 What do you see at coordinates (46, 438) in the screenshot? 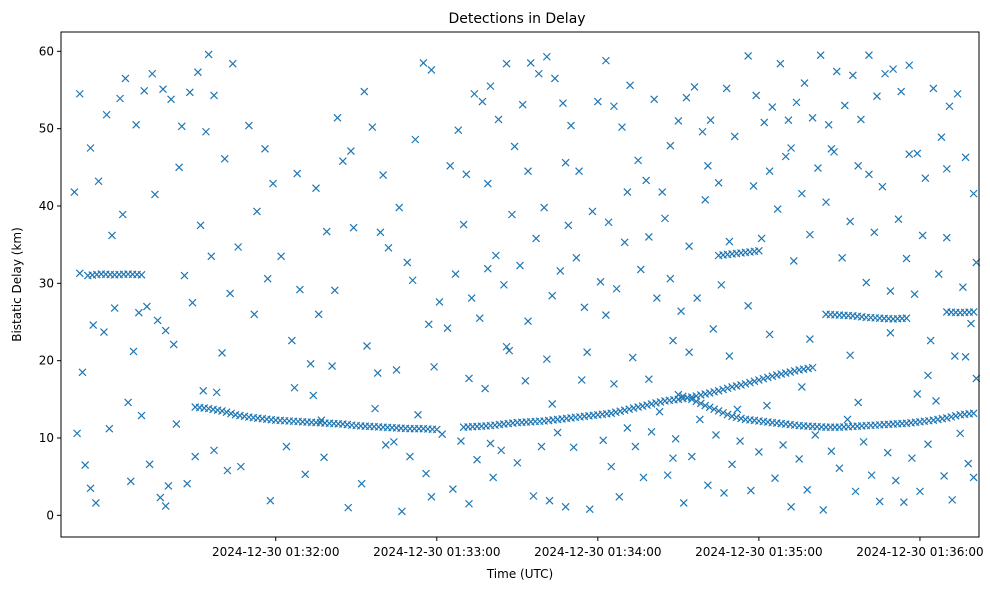
I see `y-tick-label: 10` at bounding box center [46, 438].